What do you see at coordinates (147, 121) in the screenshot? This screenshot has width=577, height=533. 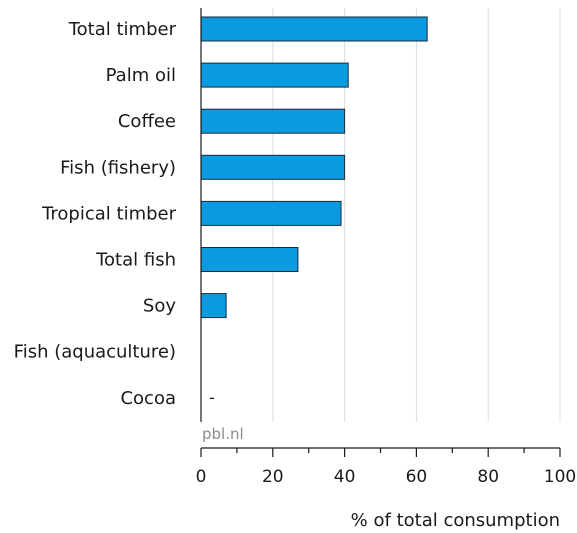 I see `category-label-coffee: Coffee` at bounding box center [147, 121].